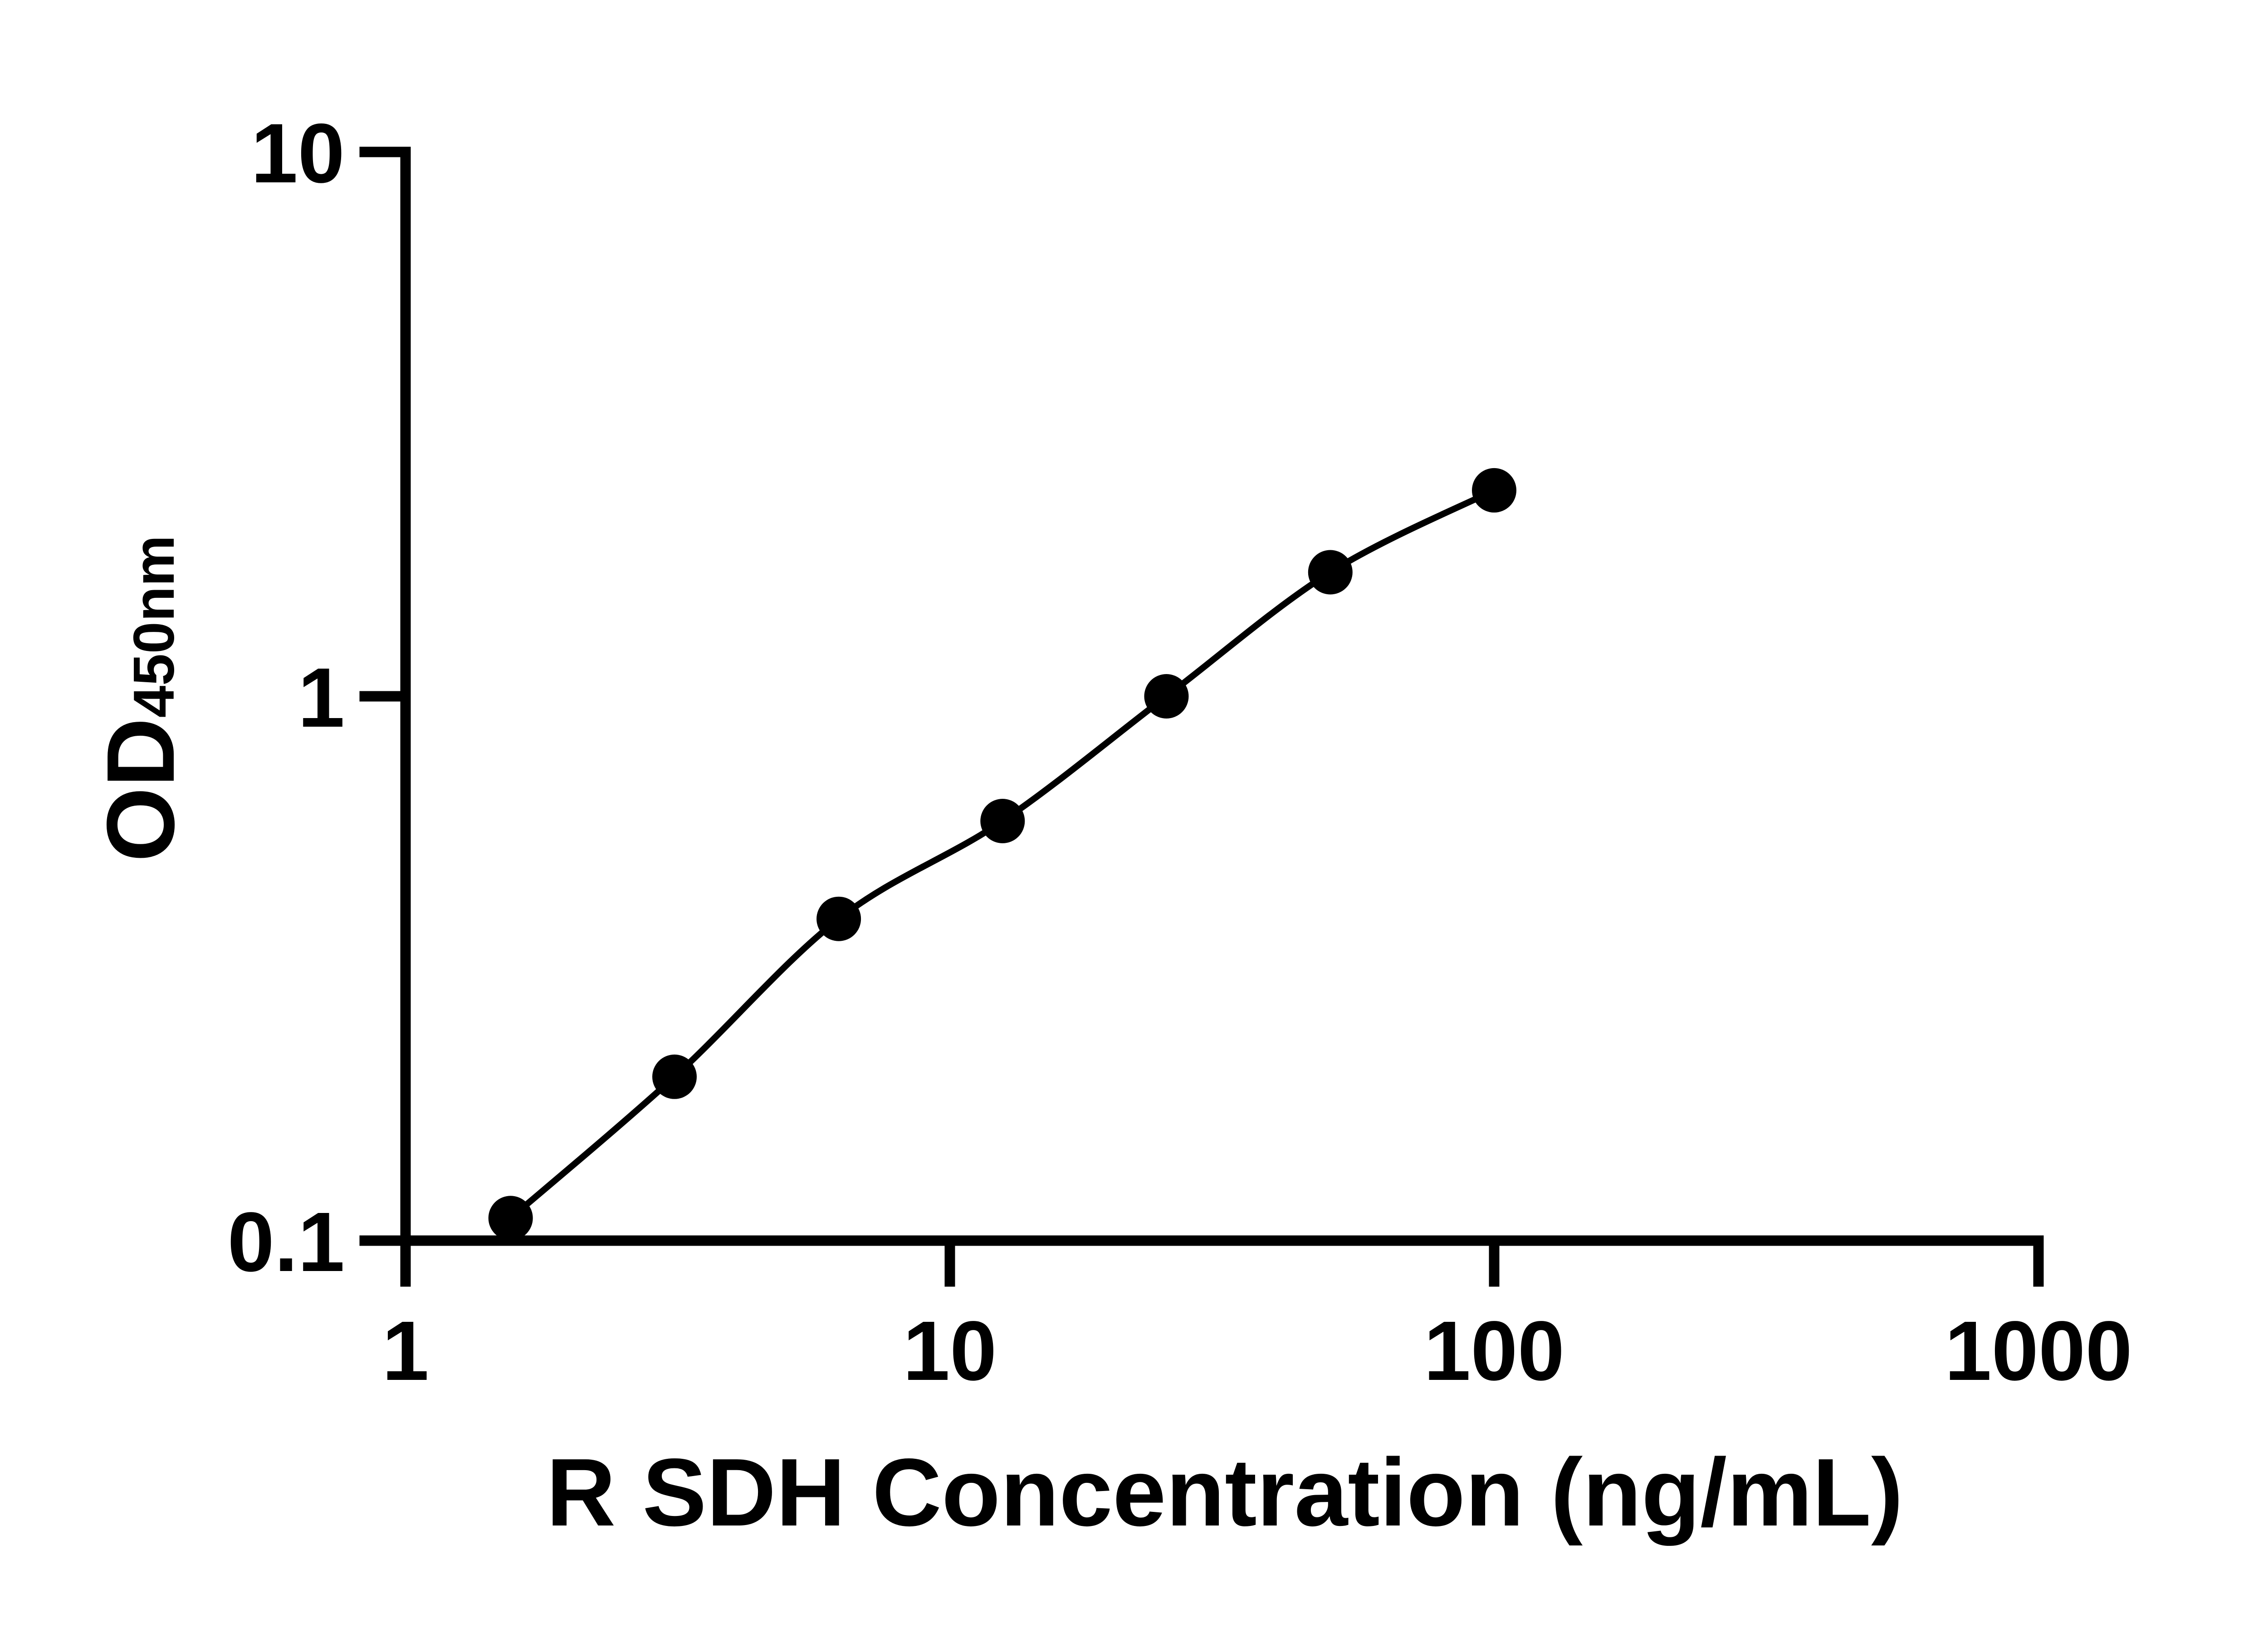 The height and width of the screenshot is (1633, 2268). Describe the element at coordinates (322, 698) in the screenshot. I see `y-tick-label: 1` at that location.